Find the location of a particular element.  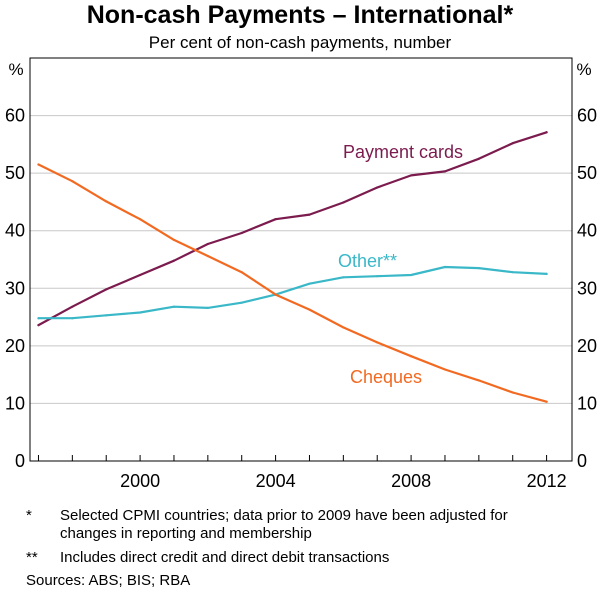

point-payment-cards-1997 is located at coordinates (38, 325).